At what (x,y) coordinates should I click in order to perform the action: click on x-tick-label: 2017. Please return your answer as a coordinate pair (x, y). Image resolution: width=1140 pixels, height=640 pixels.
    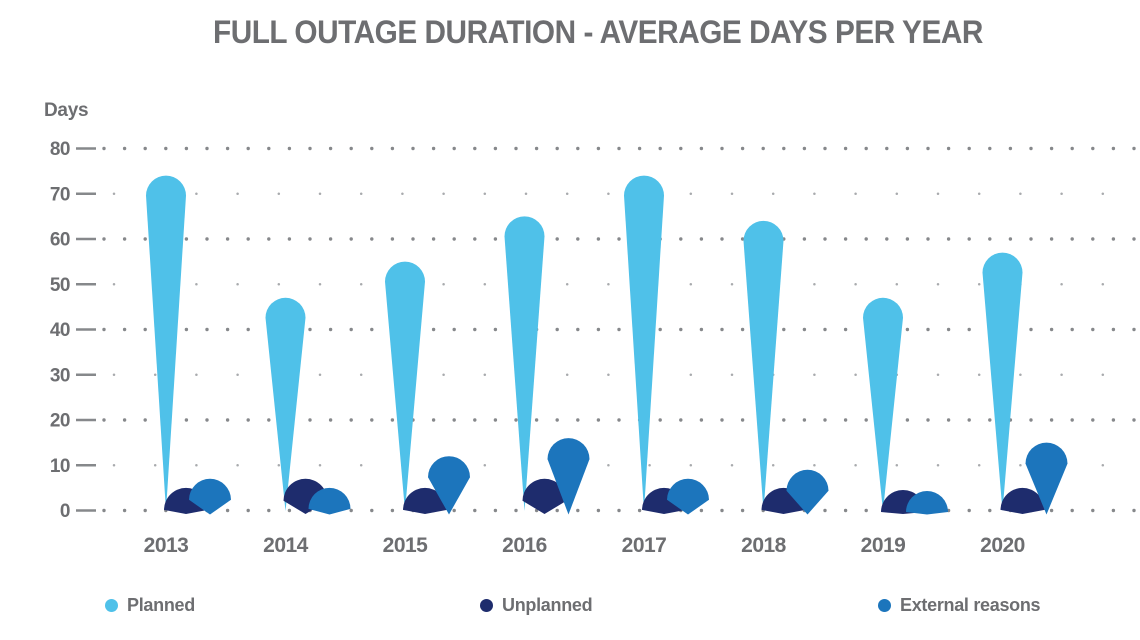
    Looking at the image, I should click on (644, 545).